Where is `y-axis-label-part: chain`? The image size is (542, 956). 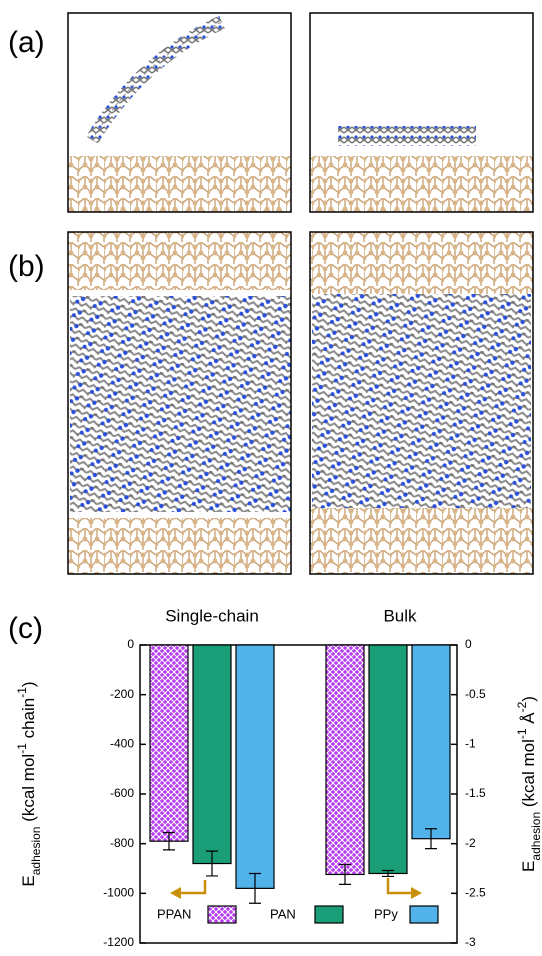
y-axis-label-part: chain is located at coordinates (28, 720).